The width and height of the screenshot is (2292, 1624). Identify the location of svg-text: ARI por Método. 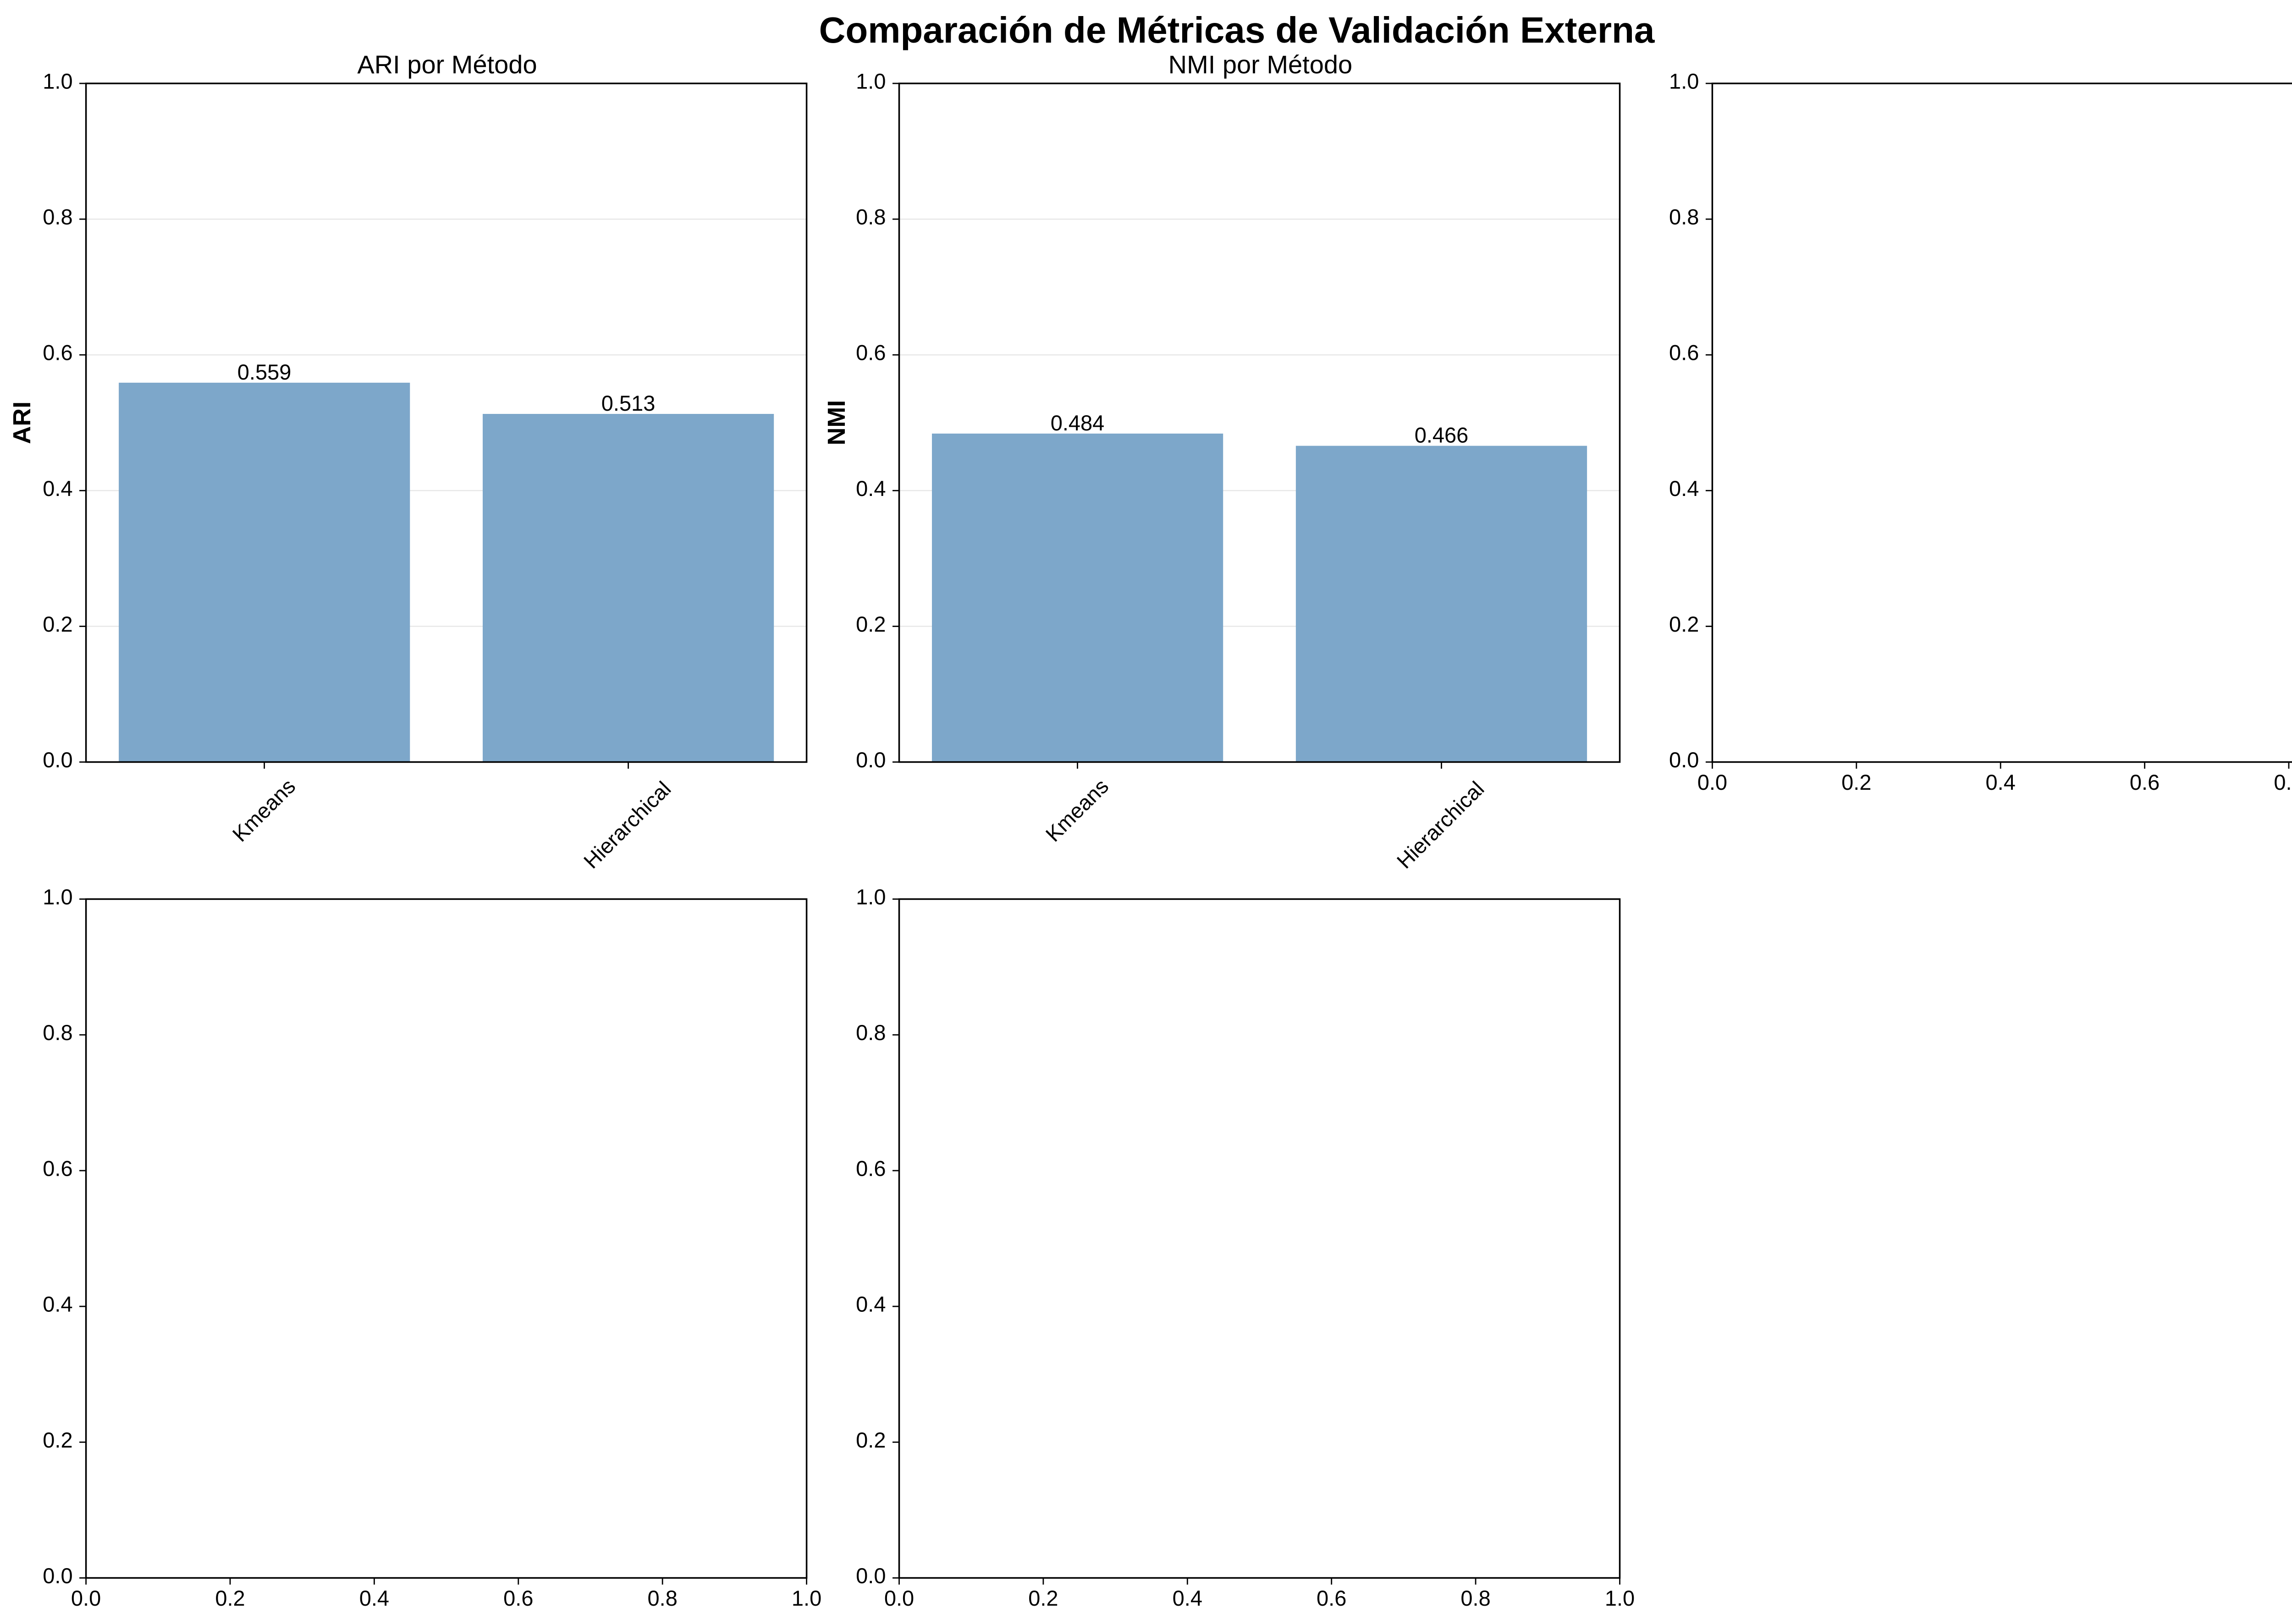
(447, 64).